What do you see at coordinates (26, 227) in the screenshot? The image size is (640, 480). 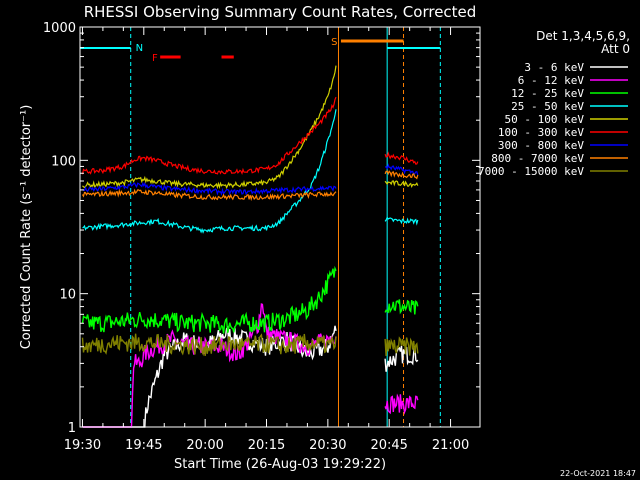 I see `y-axis-label: Corrected Count Rate (s⁻¹ detector⁻¹)` at bounding box center [26, 227].